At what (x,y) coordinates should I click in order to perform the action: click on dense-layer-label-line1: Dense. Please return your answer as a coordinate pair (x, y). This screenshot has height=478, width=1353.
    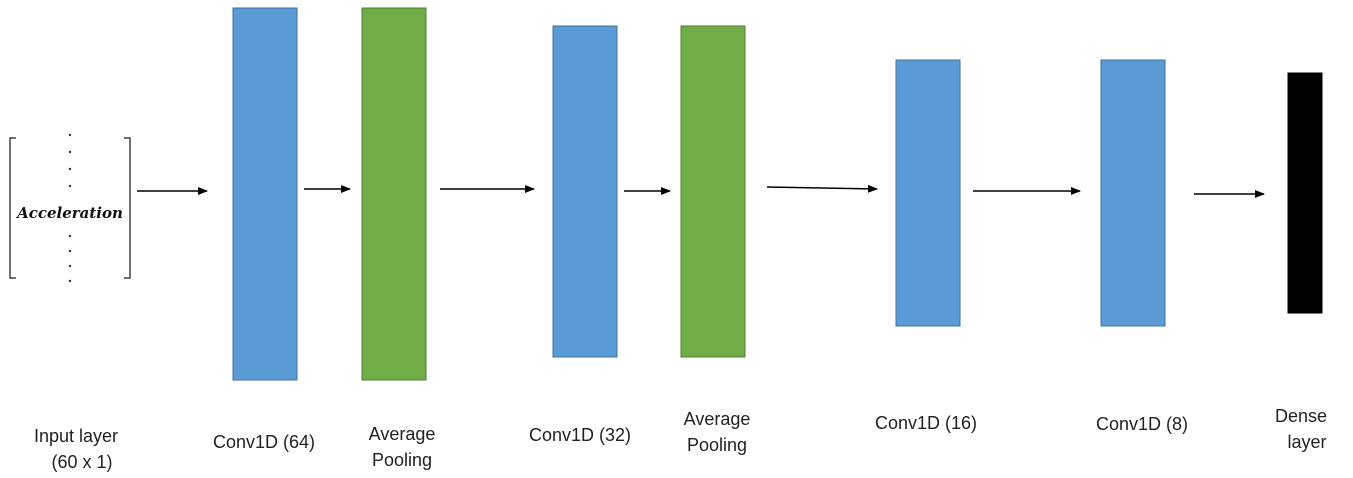
    Looking at the image, I should click on (1301, 416).